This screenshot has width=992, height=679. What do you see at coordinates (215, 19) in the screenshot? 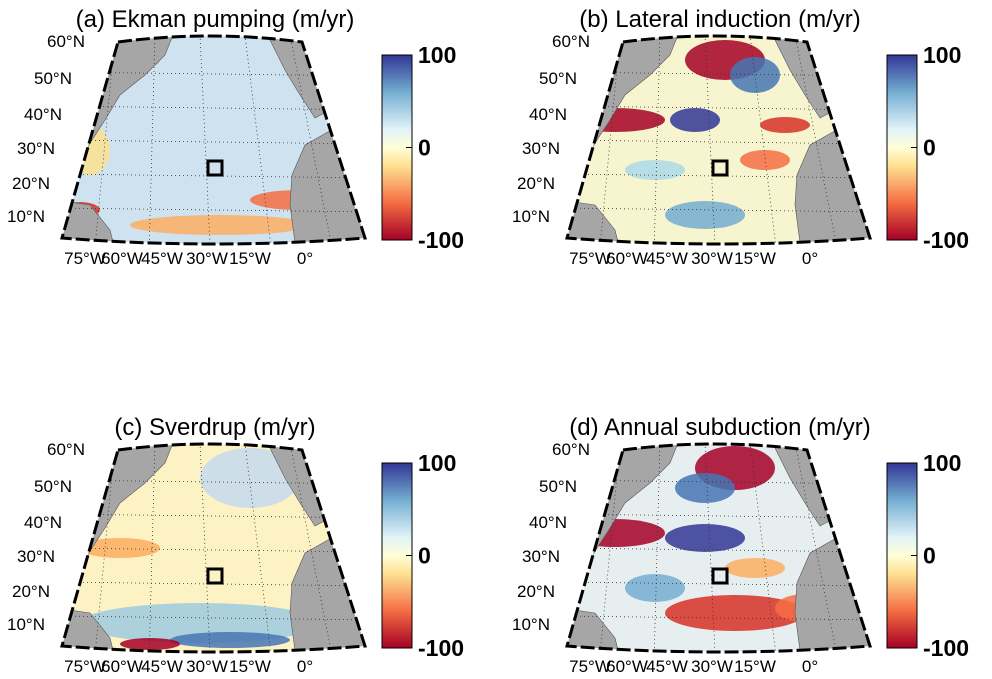
I see `panel-title: (a) Ekman pumping (m/yr)` at bounding box center [215, 19].